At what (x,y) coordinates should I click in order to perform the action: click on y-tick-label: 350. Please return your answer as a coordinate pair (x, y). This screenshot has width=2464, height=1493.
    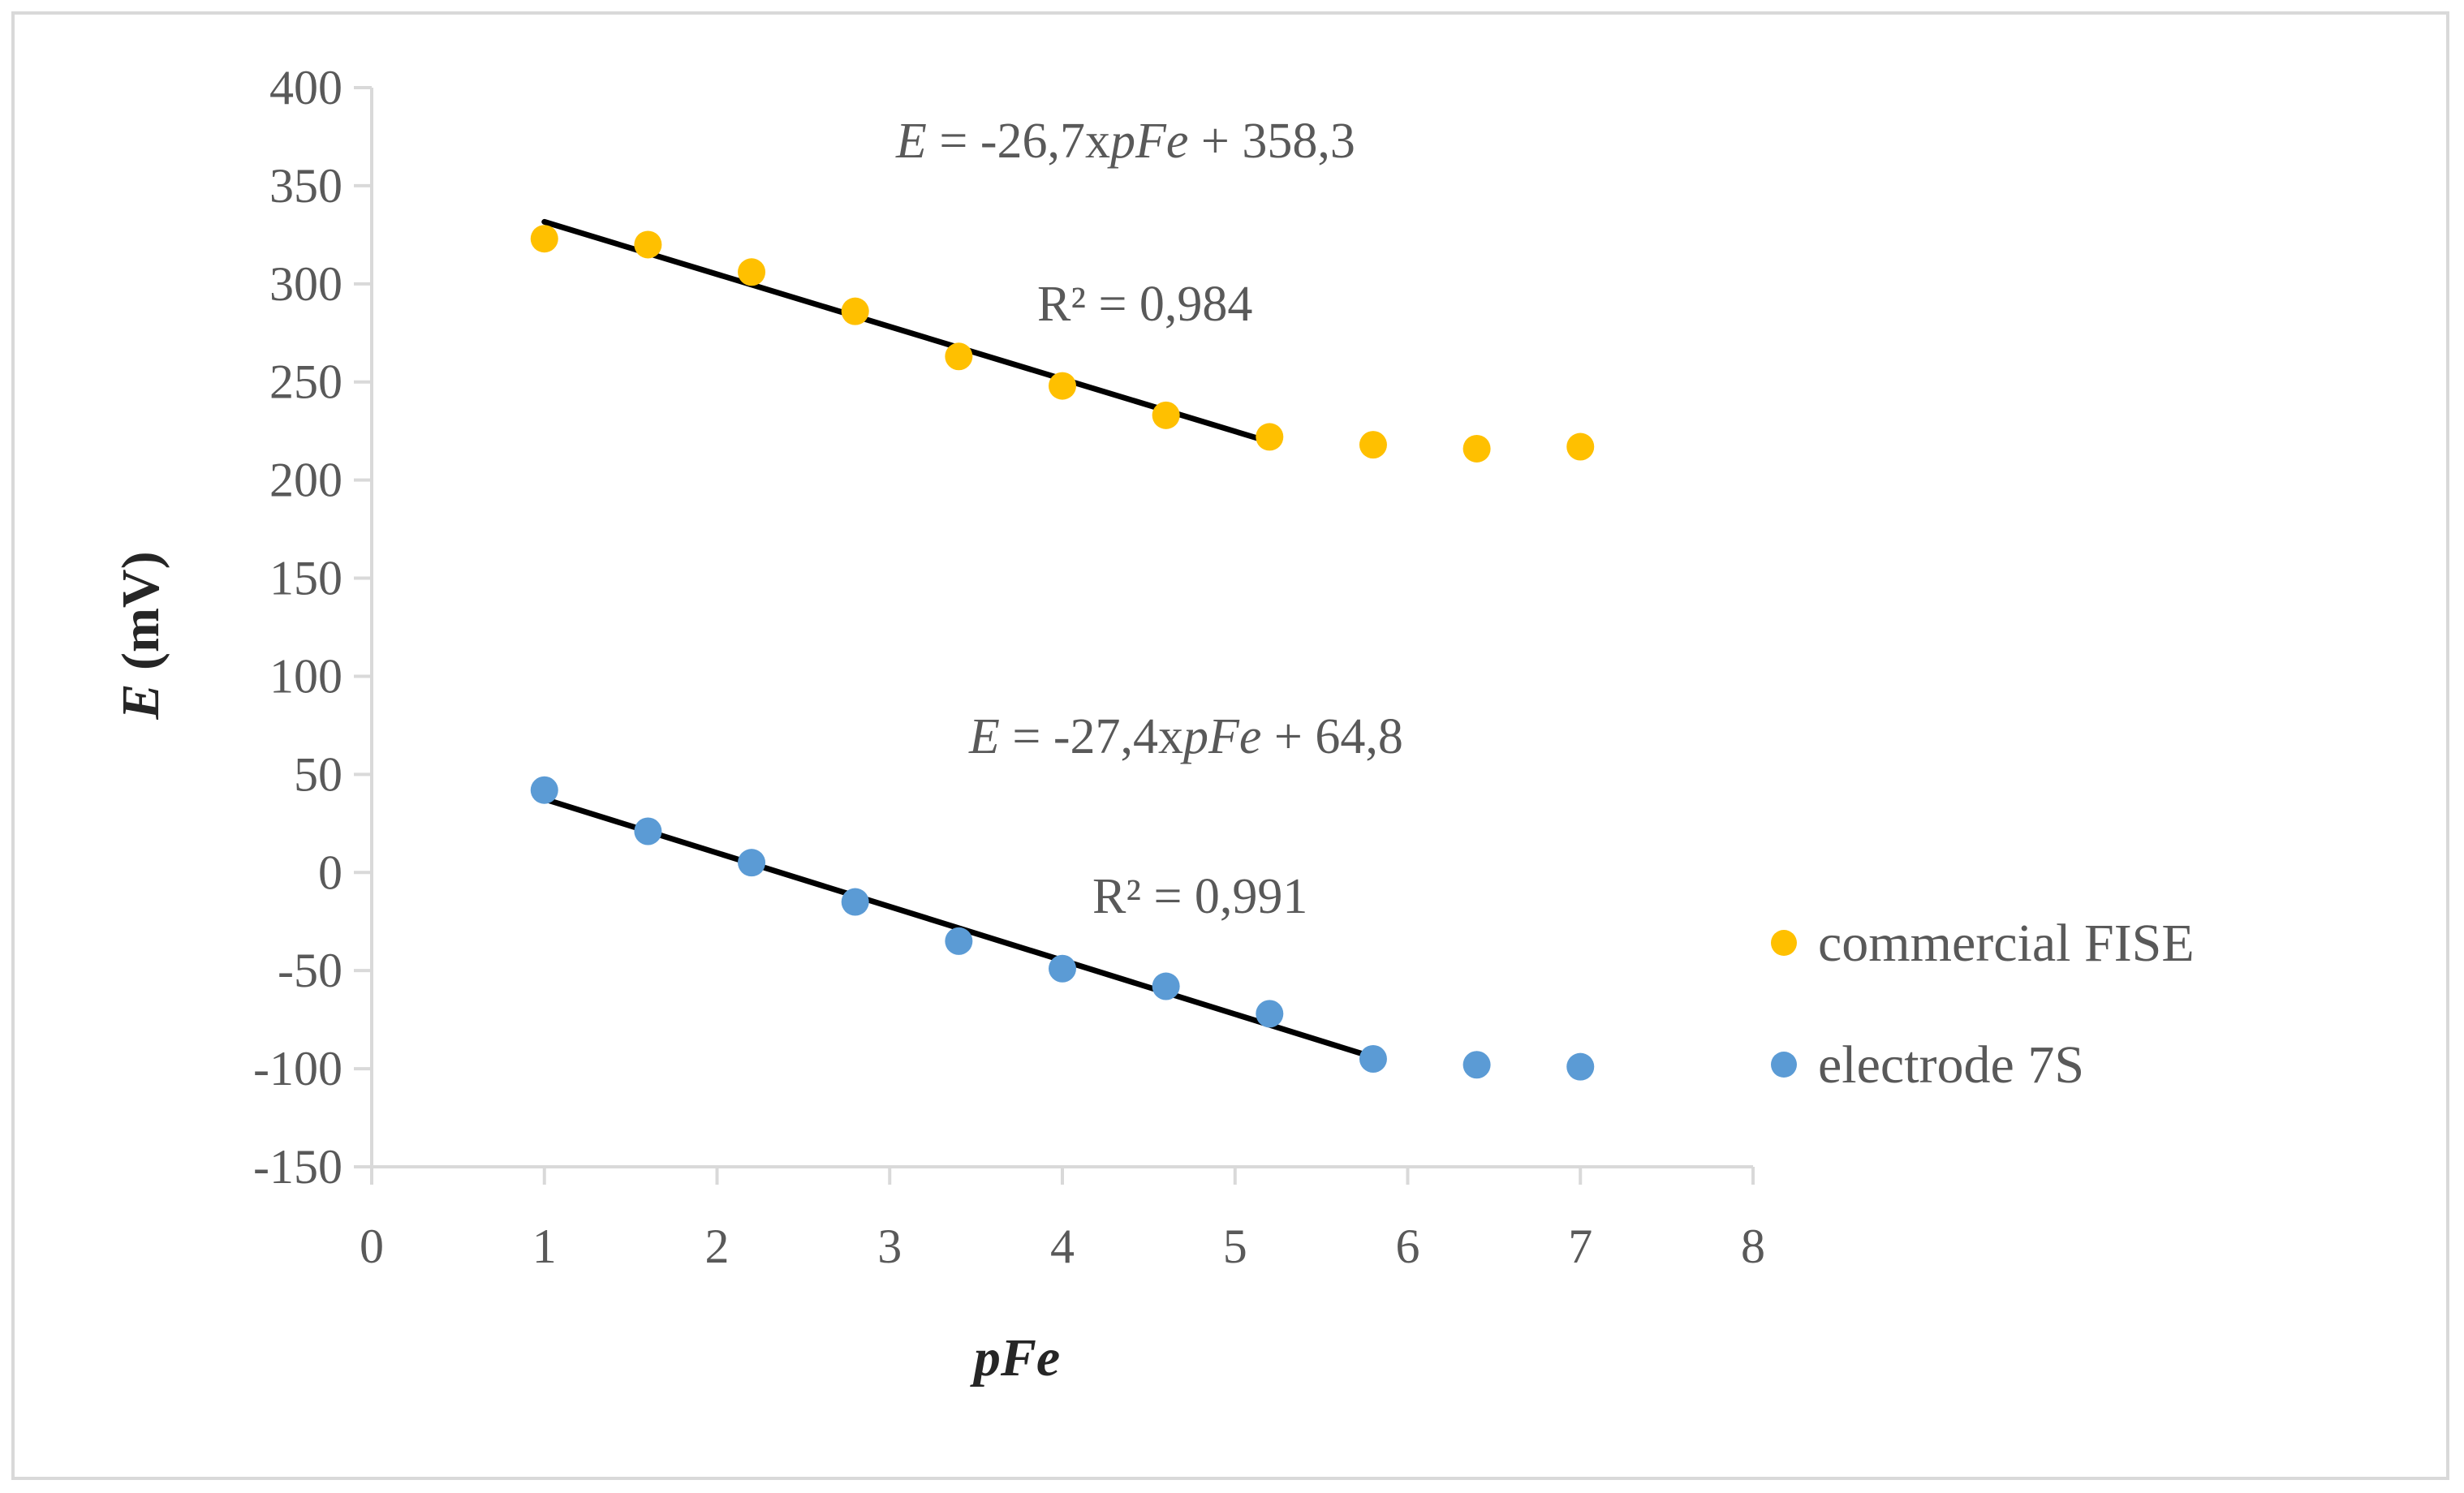
    Looking at the image, I should click on (306, 186).